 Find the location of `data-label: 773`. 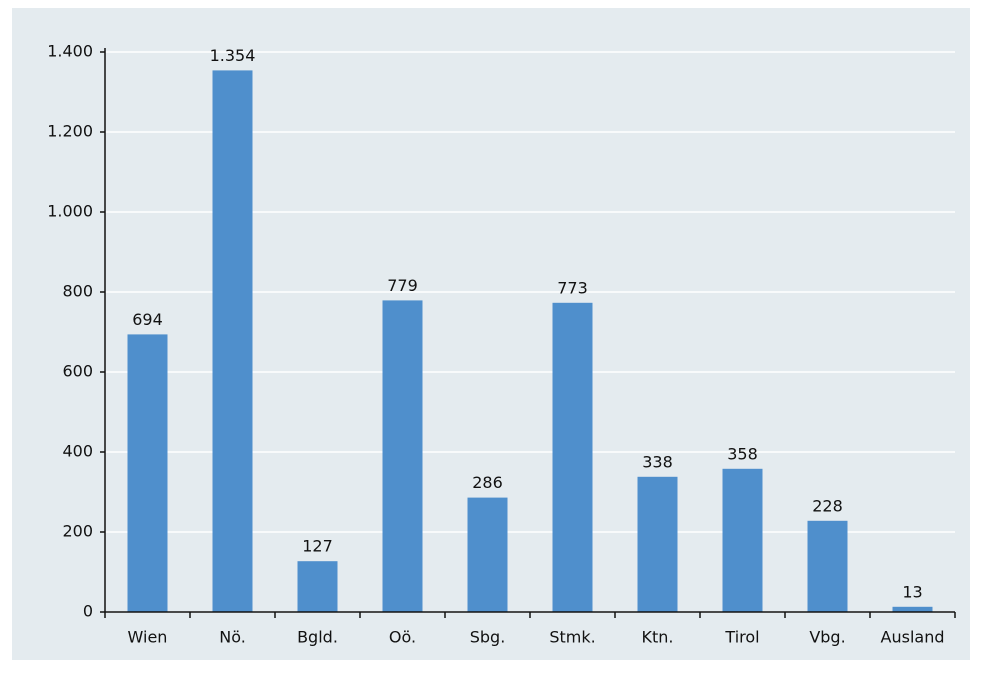

data-label: 773 is located at coordinates (572, 287).